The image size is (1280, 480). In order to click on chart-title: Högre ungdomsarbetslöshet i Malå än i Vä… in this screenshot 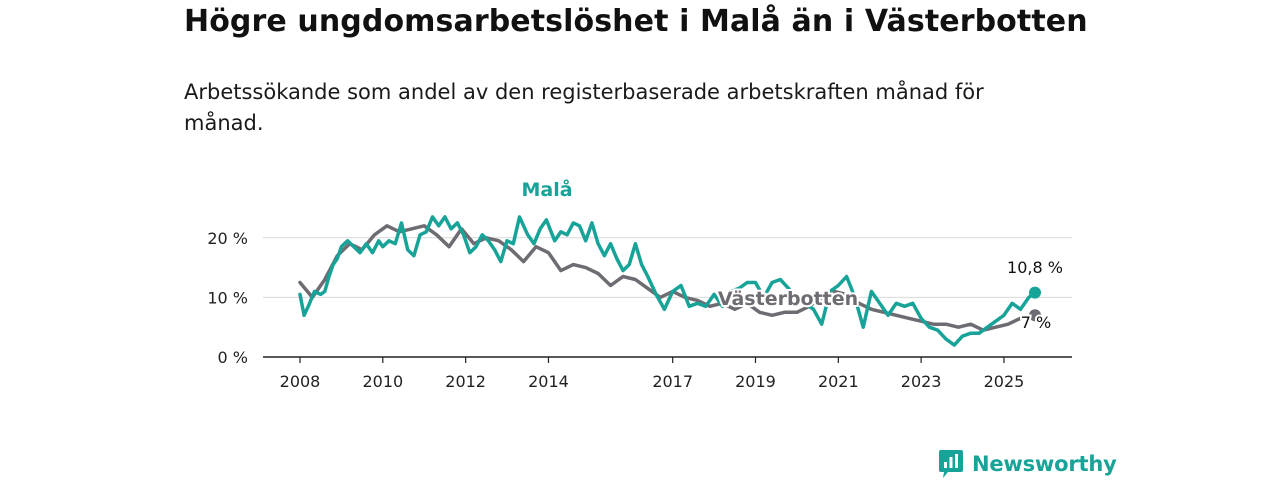, I will do `click(636, 21)`.